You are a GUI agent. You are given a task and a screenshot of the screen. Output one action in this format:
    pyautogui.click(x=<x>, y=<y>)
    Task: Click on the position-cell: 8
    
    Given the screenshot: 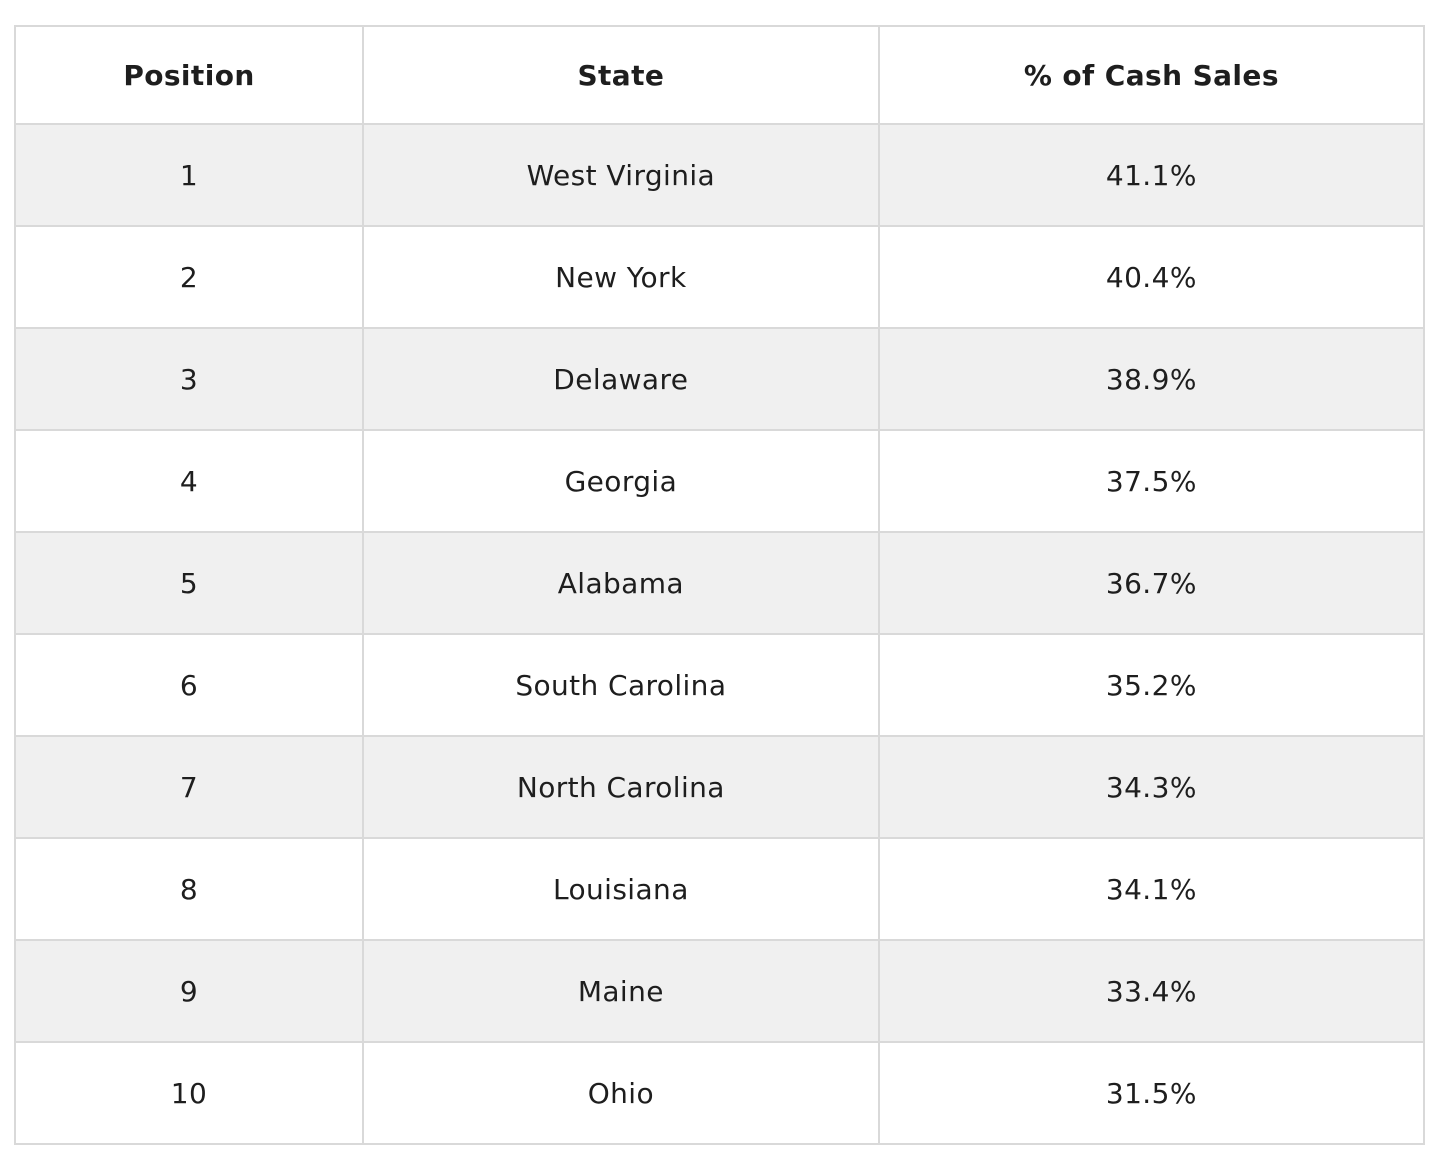 What is the action you would take?
    pyautogui.click(x=189, y=889)
    